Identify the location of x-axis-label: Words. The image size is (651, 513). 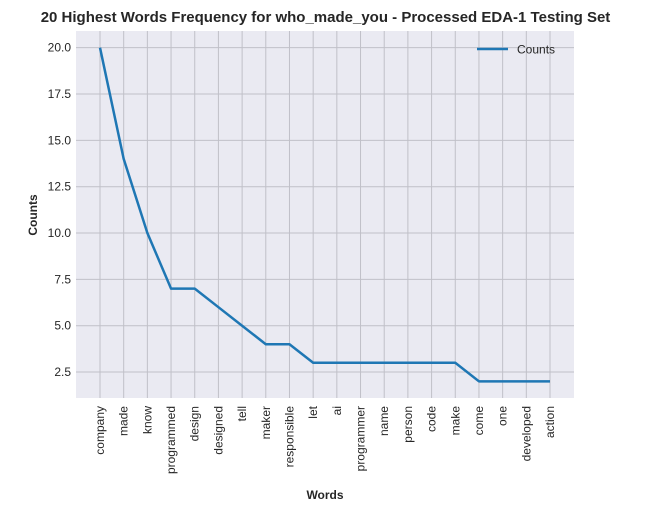
(324, 495).